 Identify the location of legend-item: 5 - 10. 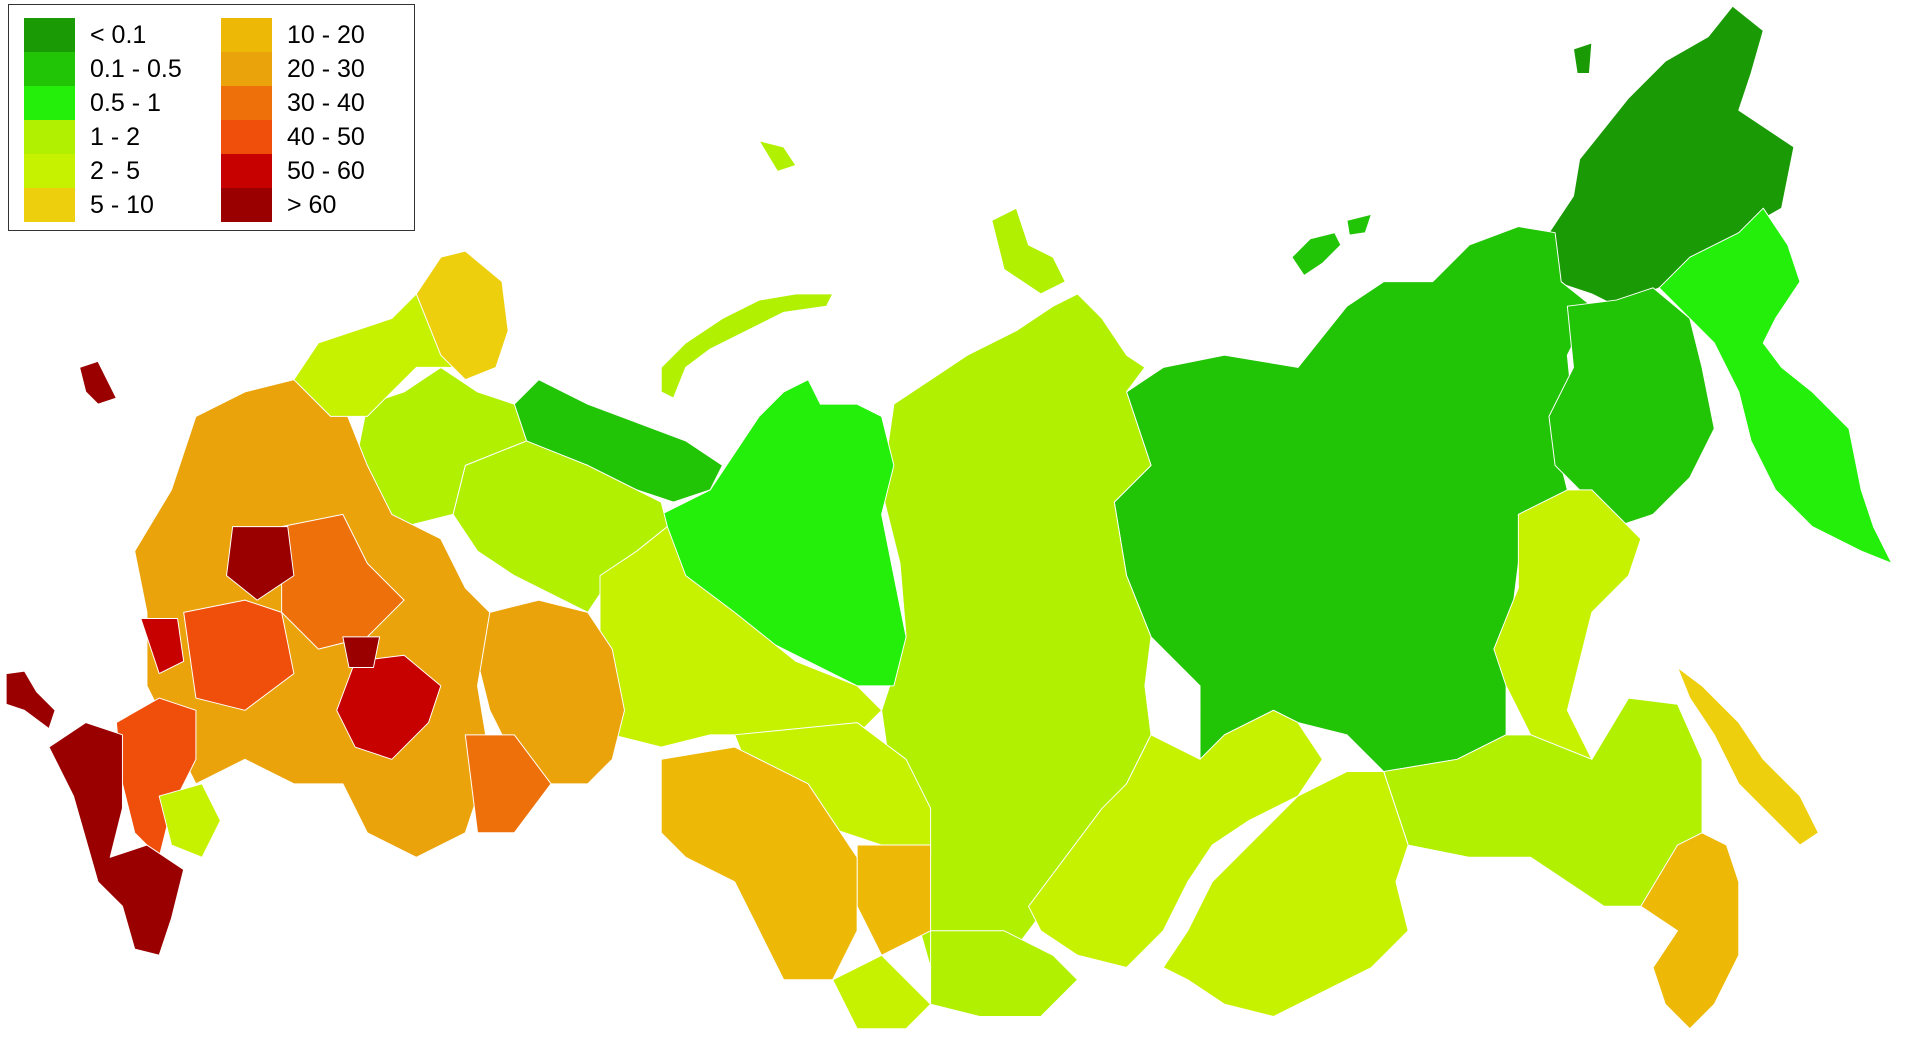
(103, 205).